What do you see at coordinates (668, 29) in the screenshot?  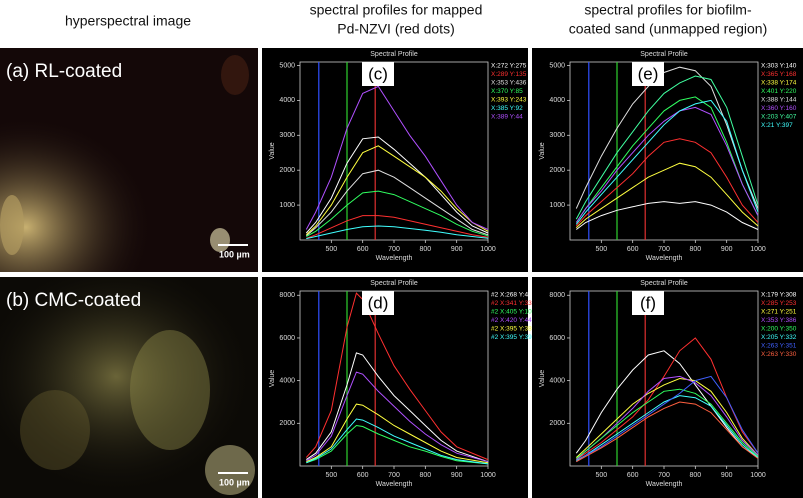 I see `column-header: coated sand (unmapped region)` at bounding box center [668, 29].